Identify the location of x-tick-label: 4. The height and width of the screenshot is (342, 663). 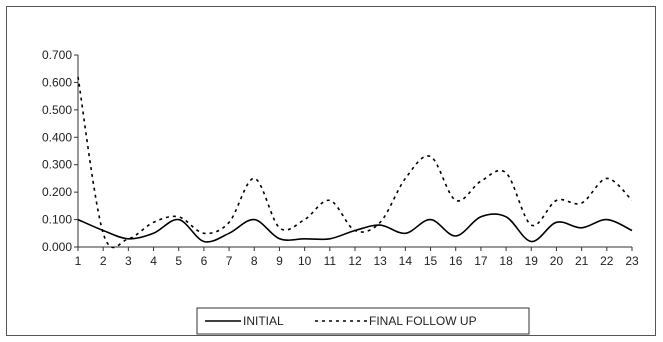
(153, 261).